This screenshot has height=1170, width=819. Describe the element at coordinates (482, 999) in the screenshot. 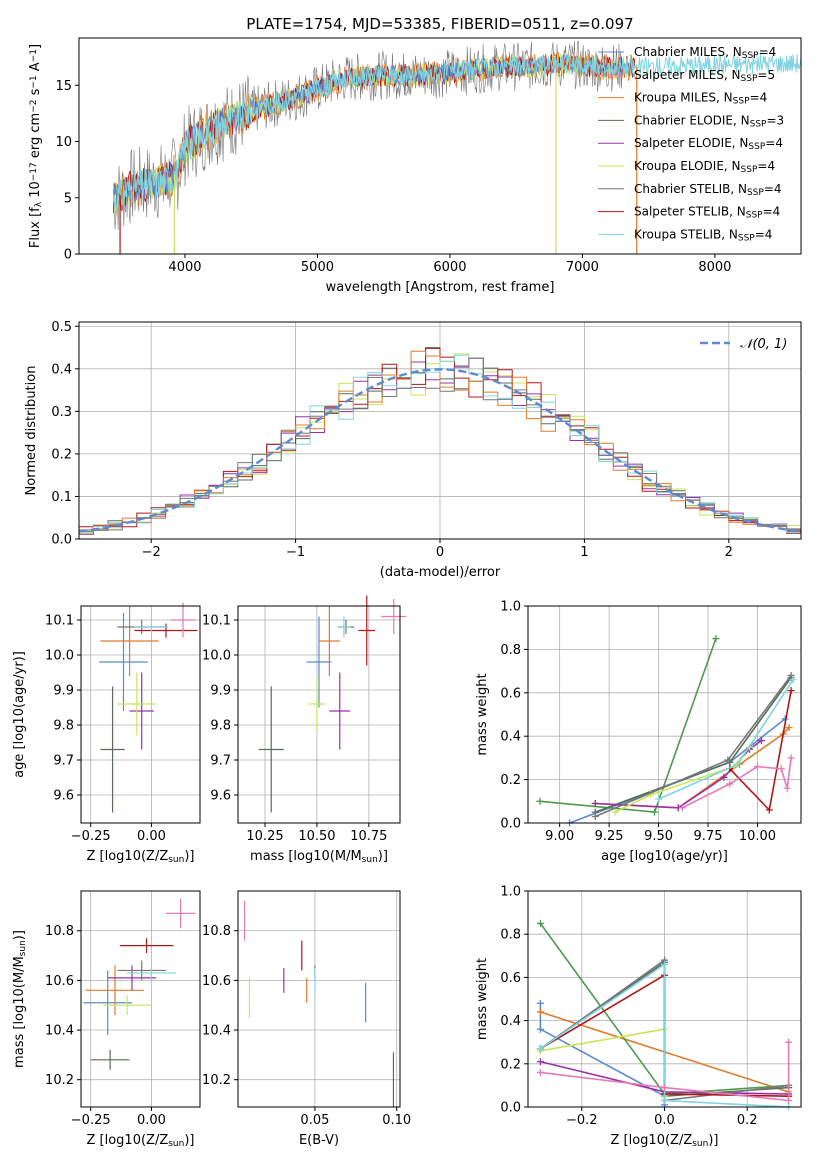

I see `y-axis-label: mass weight` at that location.